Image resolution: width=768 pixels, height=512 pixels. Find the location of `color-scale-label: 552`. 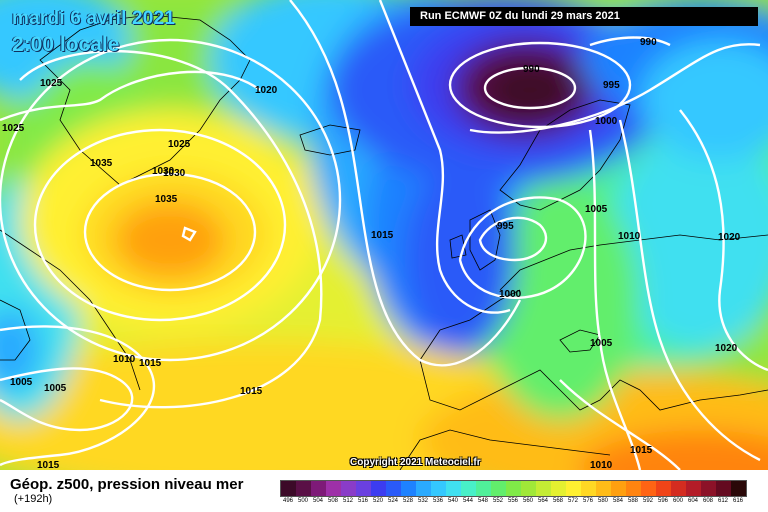

color-scale-label: 552 is located at coordinates (497, 501).